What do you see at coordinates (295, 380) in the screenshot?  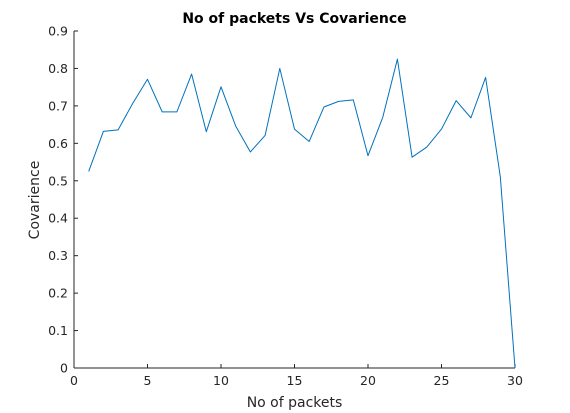 I see `x-tick-label: 15` at bounding box center [295, 380].